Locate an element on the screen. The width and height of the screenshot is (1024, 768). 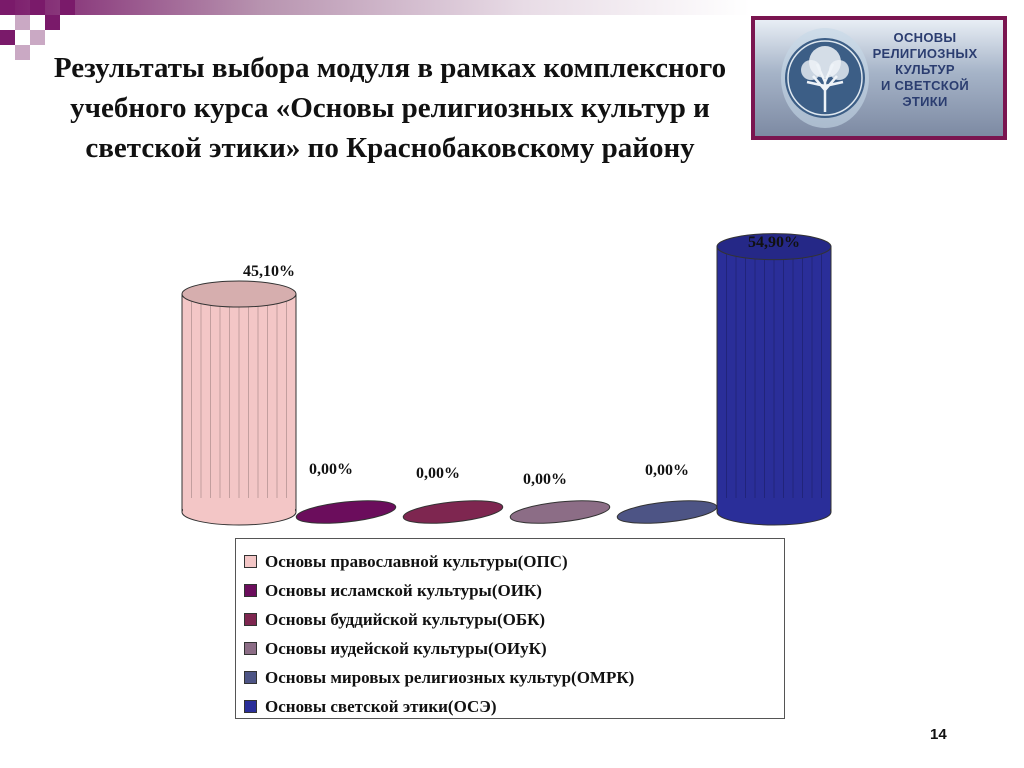
legend-item: Основы исламской культуры(ОИК) is located at coordinates (514, 590).